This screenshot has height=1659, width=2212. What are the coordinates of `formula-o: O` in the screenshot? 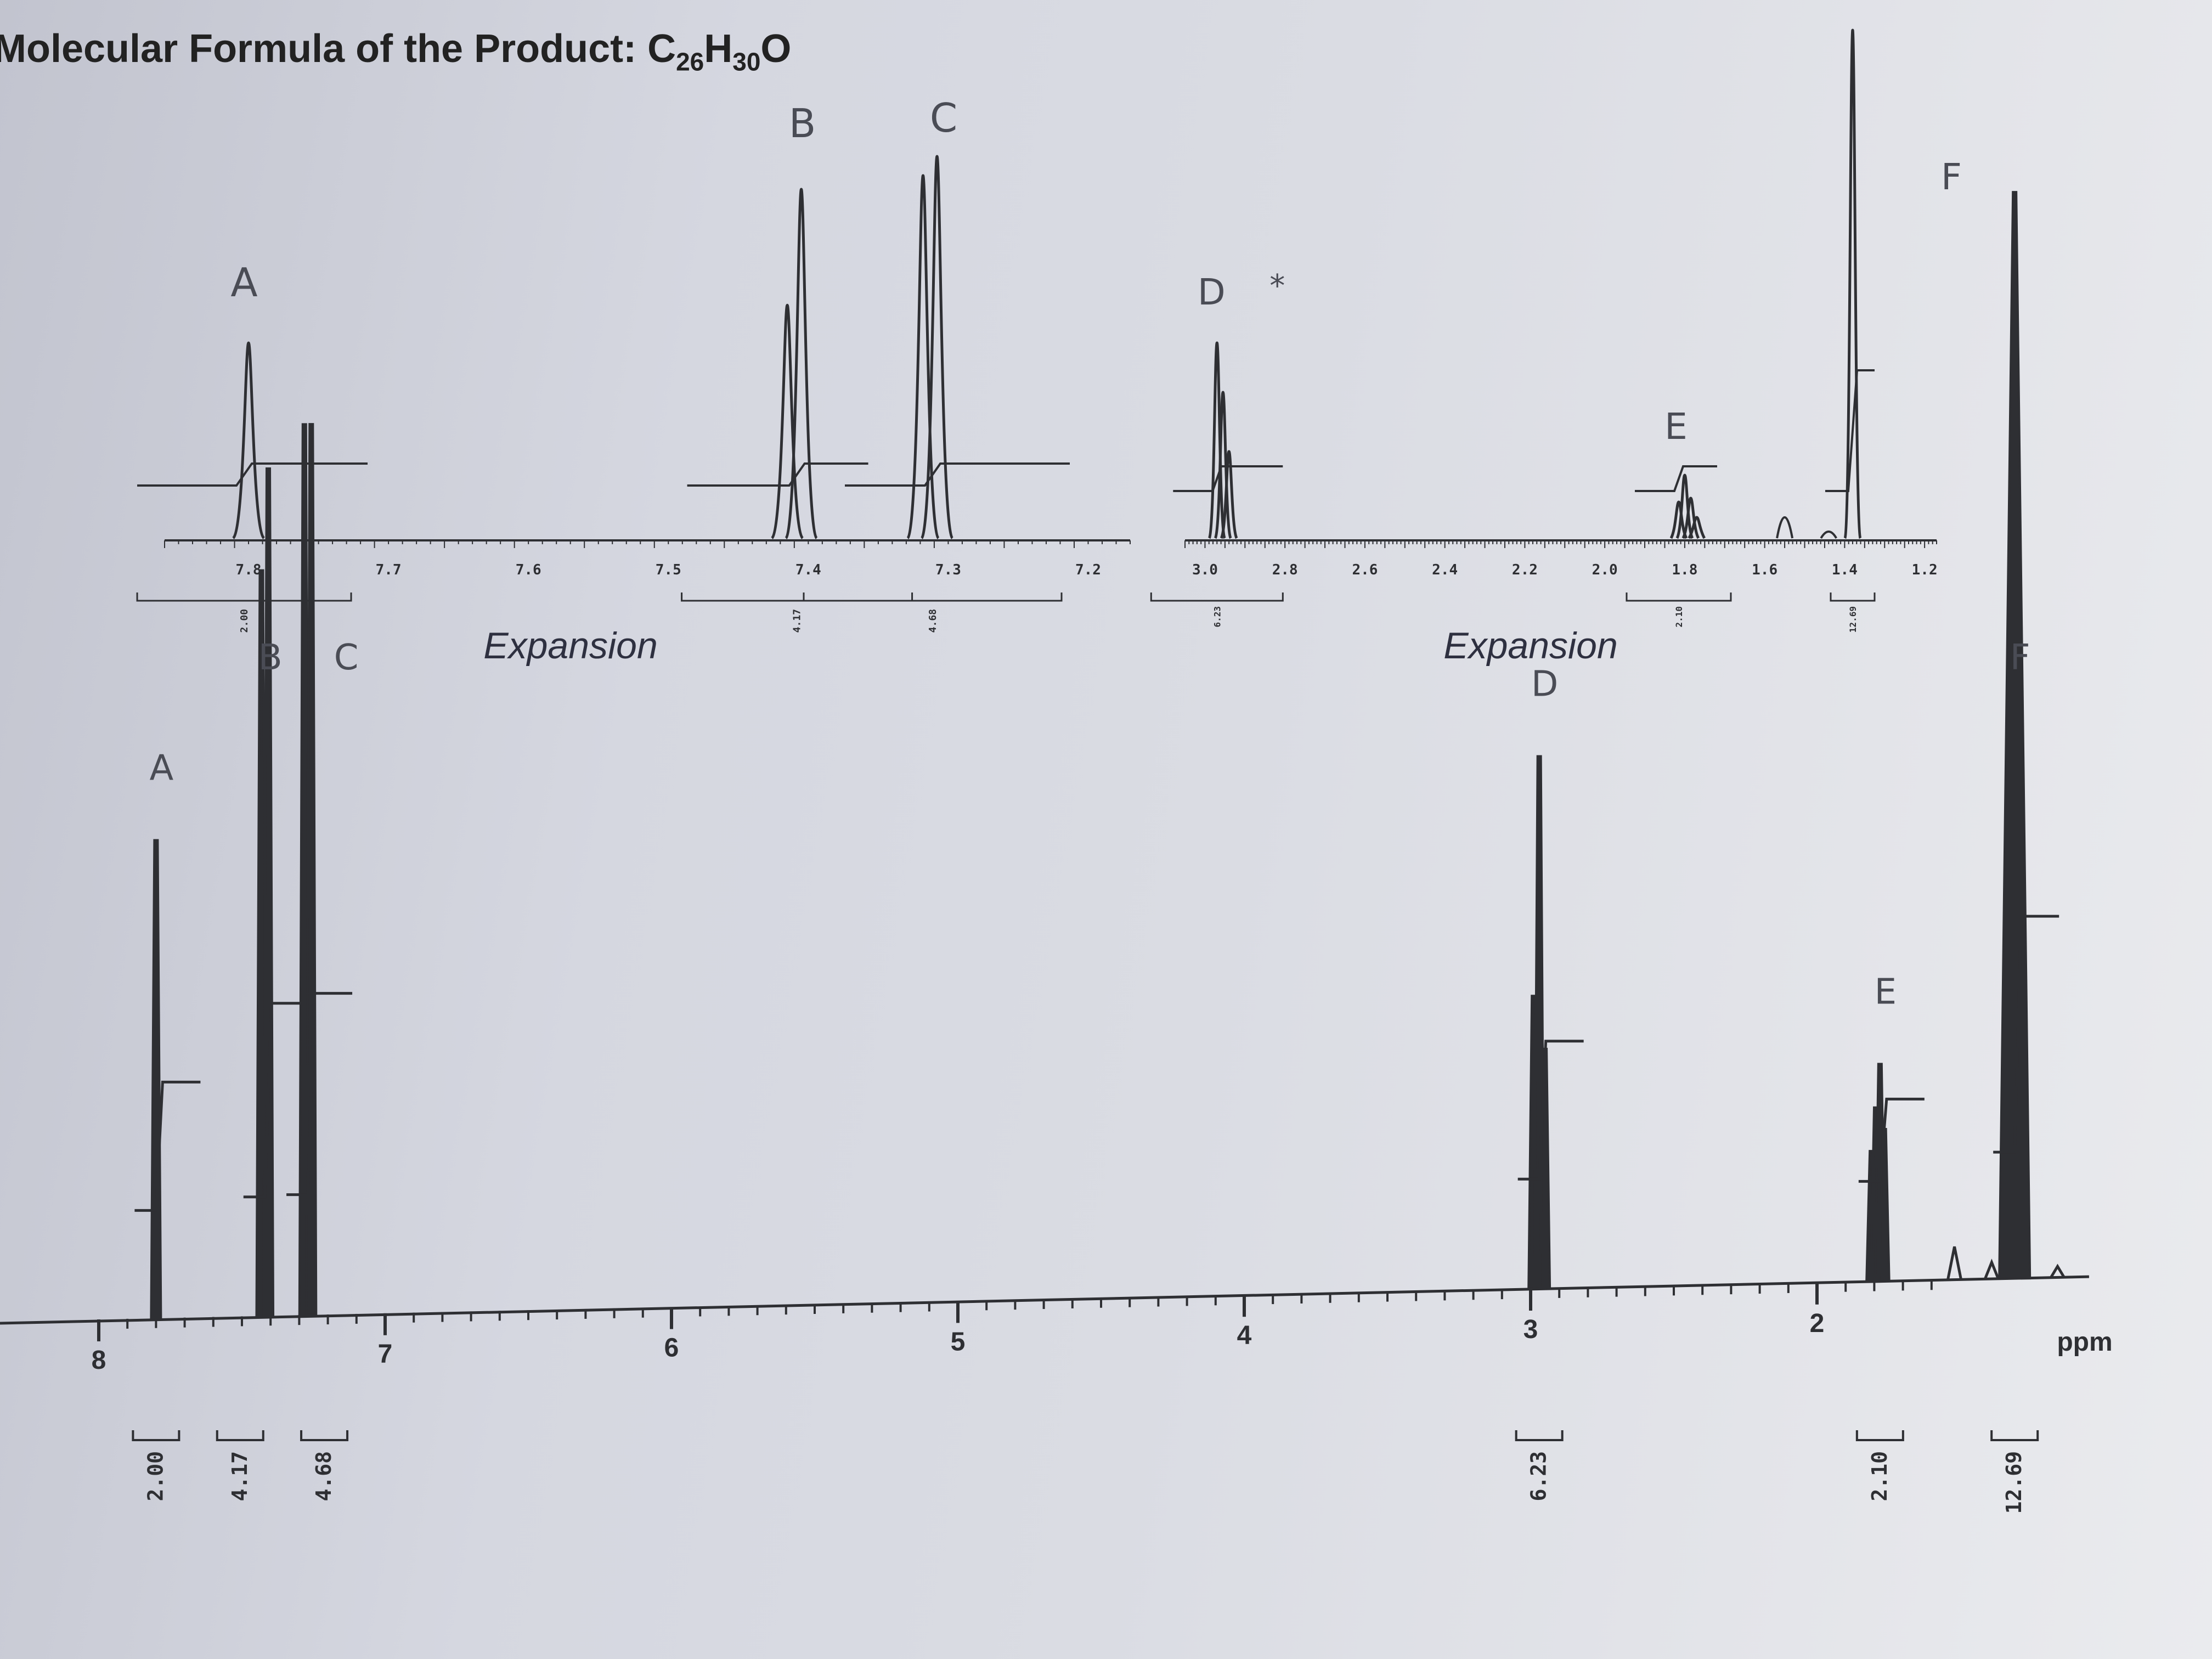 It's located at (776, 49).